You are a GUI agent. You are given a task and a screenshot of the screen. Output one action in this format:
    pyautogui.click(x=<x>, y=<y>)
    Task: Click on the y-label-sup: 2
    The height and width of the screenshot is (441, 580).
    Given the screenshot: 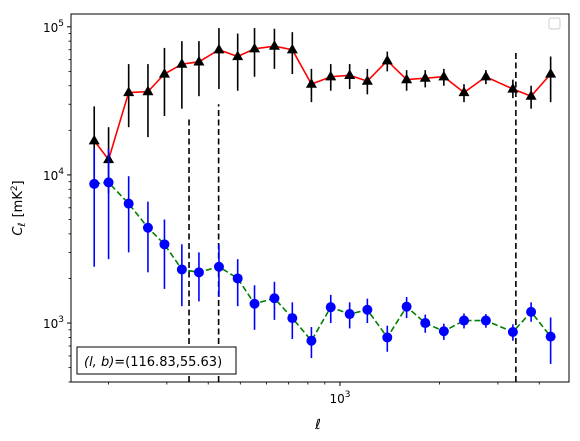 What is the action you would take?
    pyautogui.click(x=15, y=188)
    